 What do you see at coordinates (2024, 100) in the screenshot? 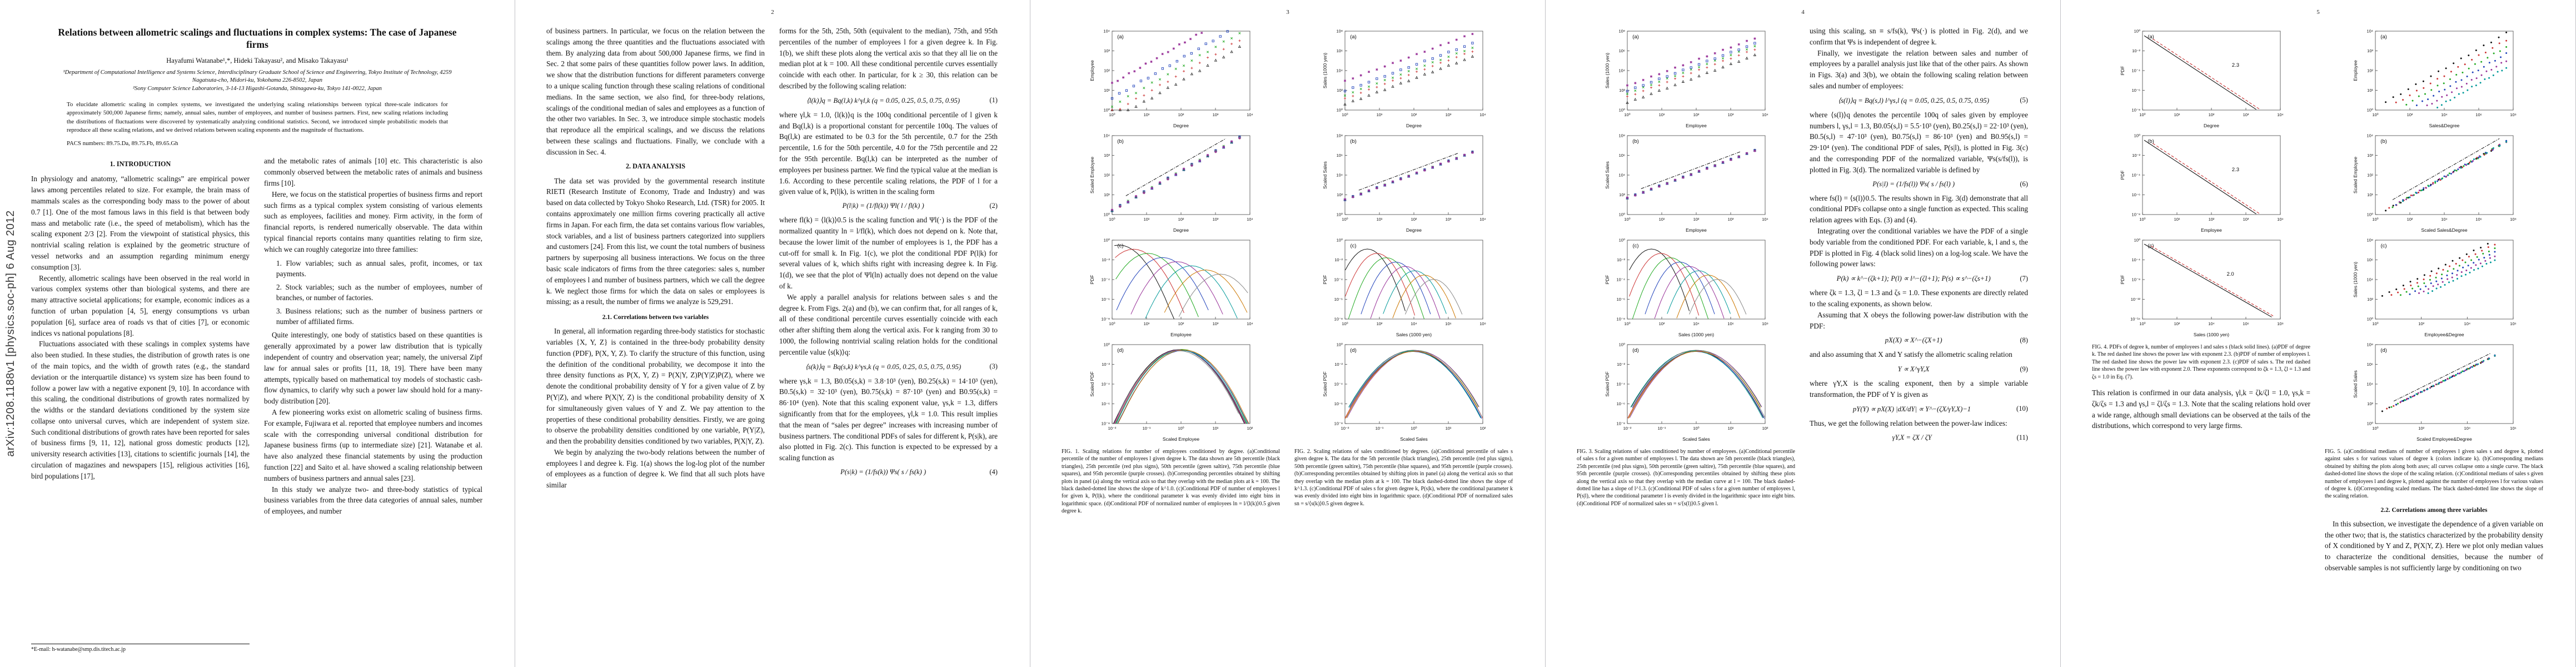
I see `equation-number: (5)` at bounding box center [2024, 100].